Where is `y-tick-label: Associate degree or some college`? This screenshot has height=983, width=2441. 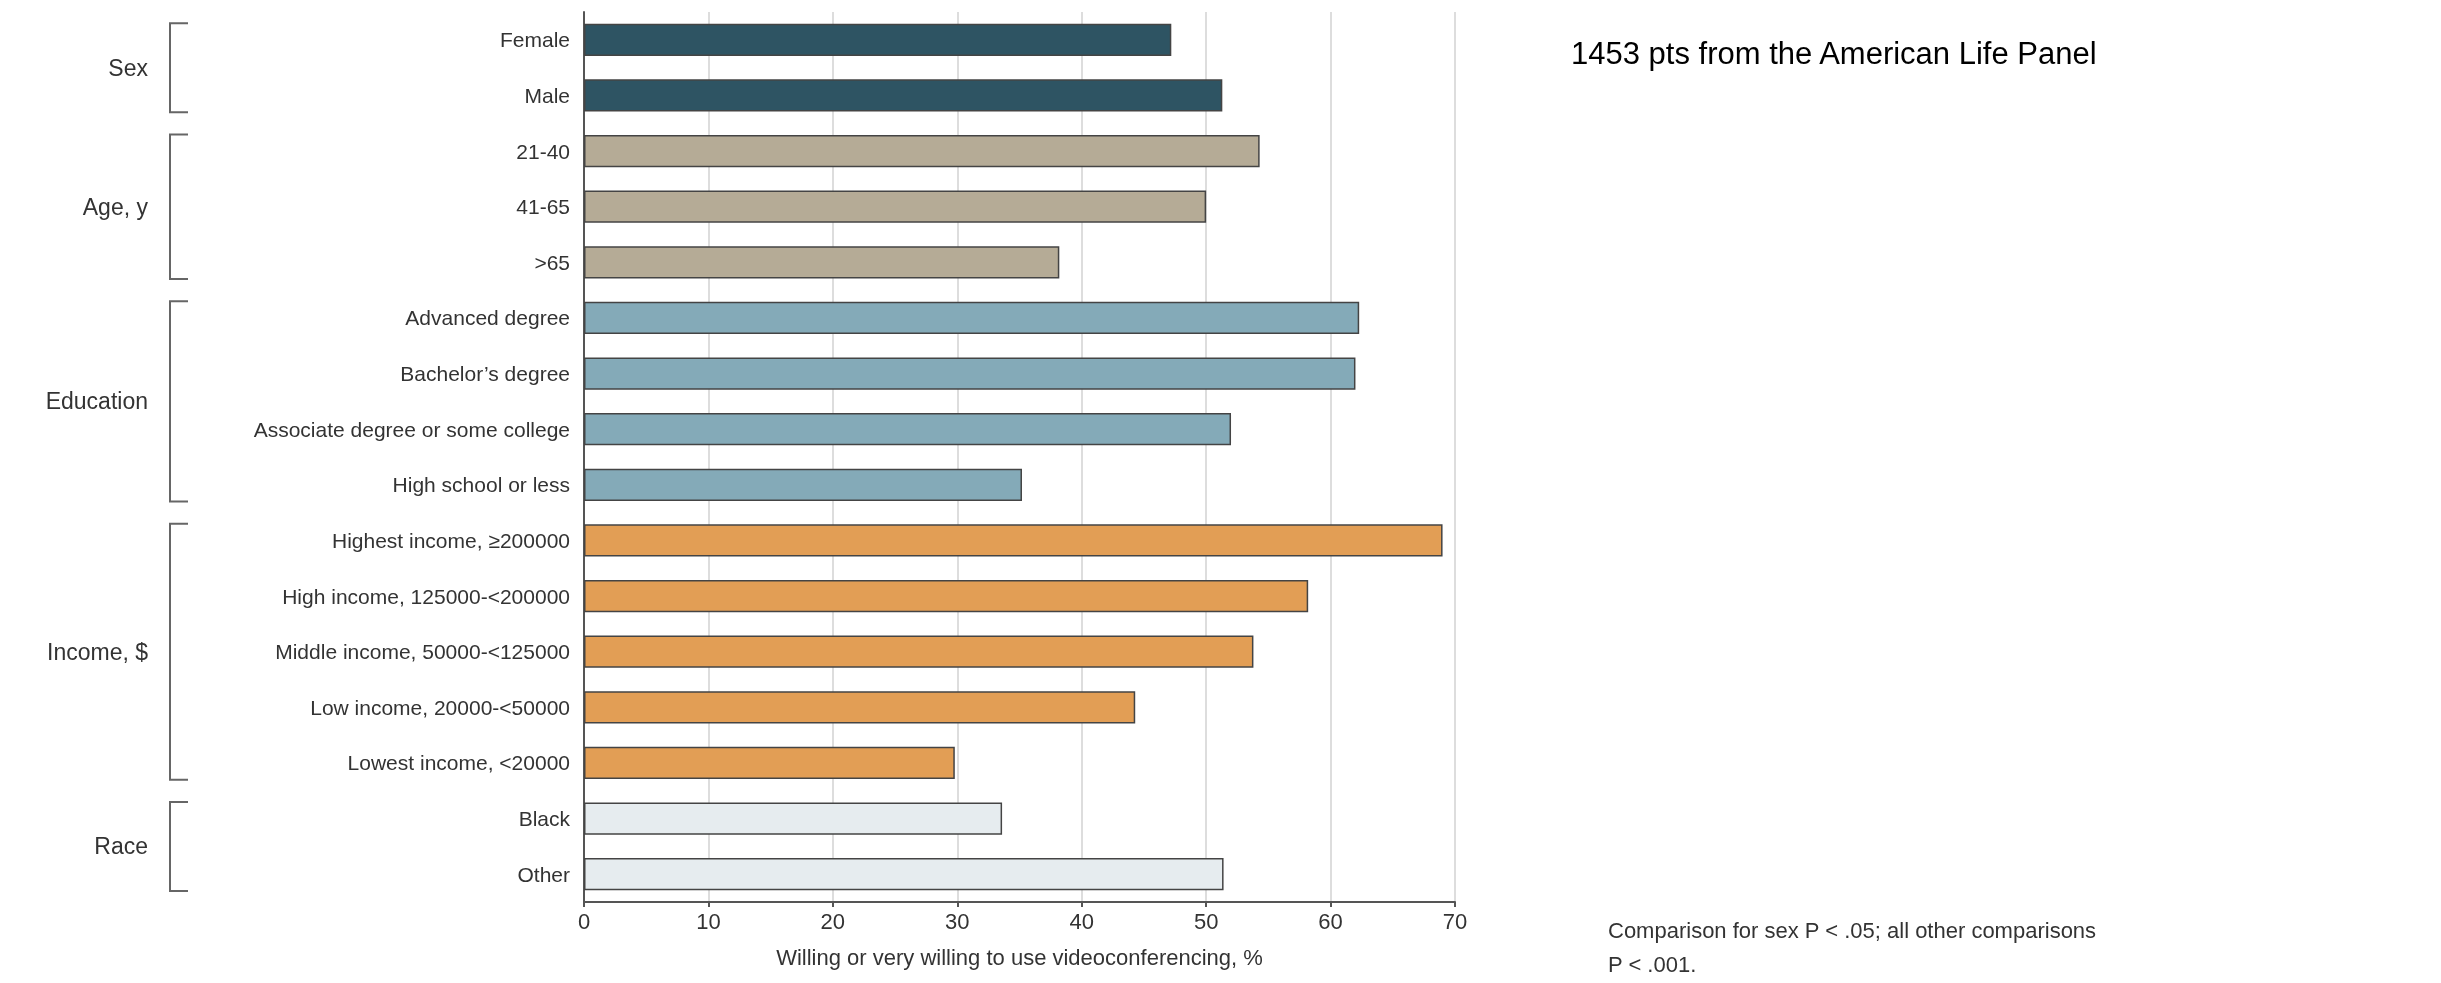 y-tick-label: Associate degree or some college is located at coordinates (411, 429).